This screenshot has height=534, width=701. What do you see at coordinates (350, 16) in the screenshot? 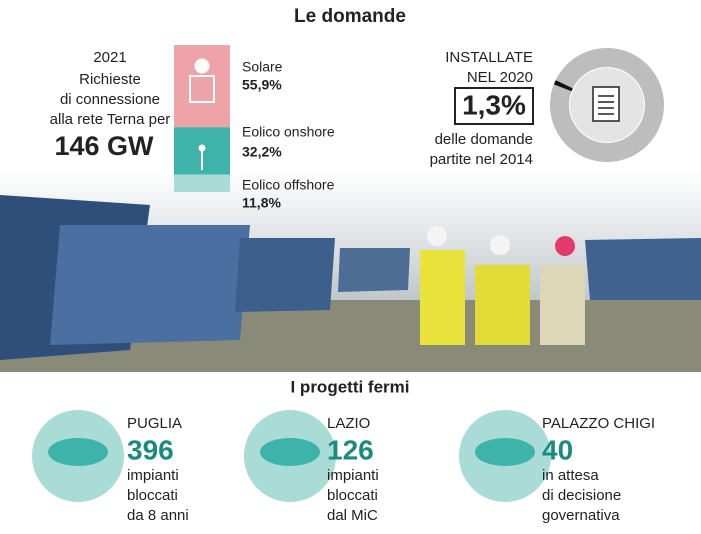
I see `title: Le domande` at bounding box center [350, 16].